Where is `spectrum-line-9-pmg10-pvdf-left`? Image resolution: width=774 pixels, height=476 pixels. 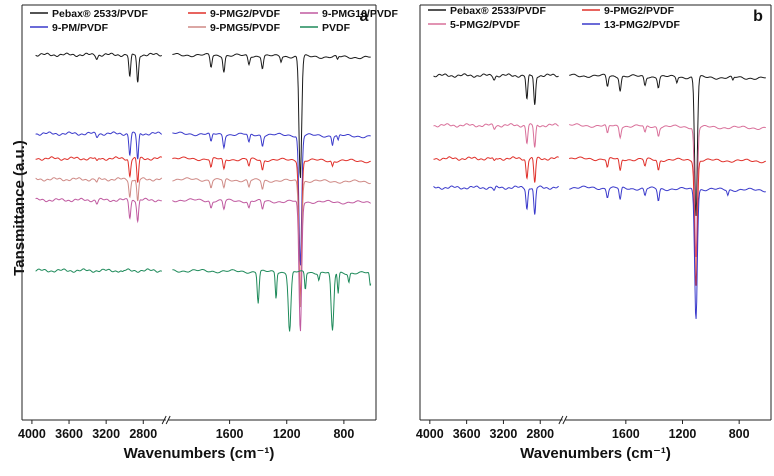
spectrum-line-9-pmg10-pvdf-left is located at coordinates (98, 210).